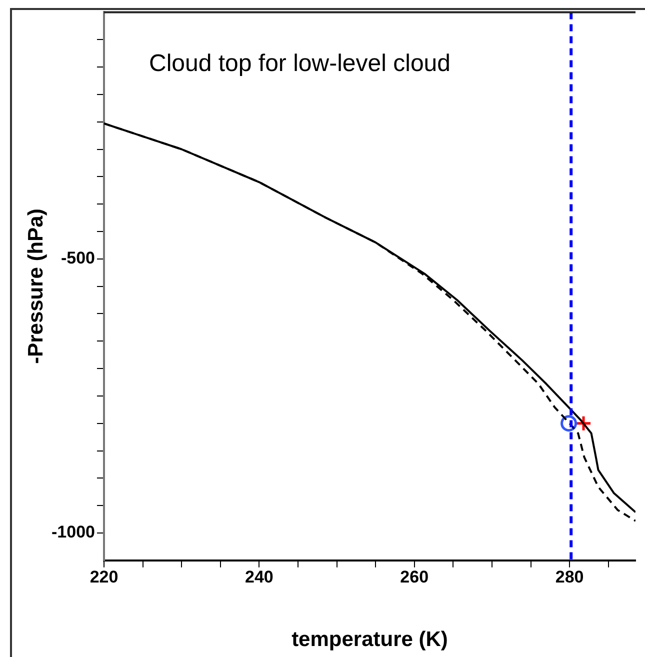 The height and width of the screenshot is (657, 645). Describe the element at coordinates (104, 576) in the screenshot. I see `x-tick-label: 220` at that location.